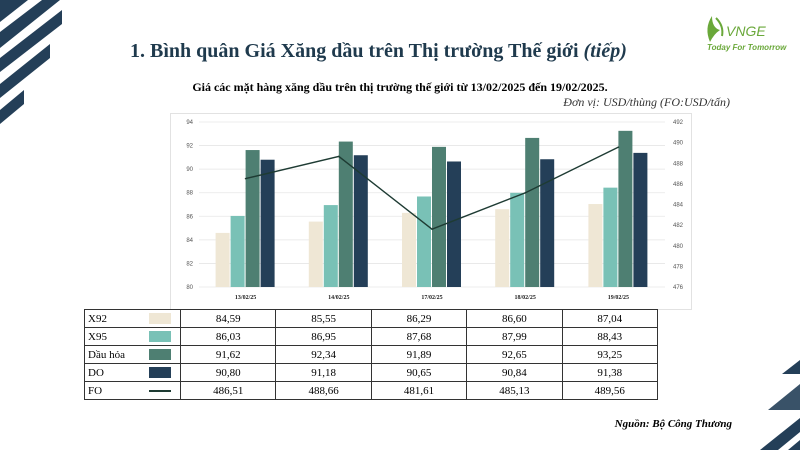  What do you see at coordinates (673, 424) in the screenshot?
I see `source-note: Nguồn: Bộ Công Thương` at bounding box center [673, 424].